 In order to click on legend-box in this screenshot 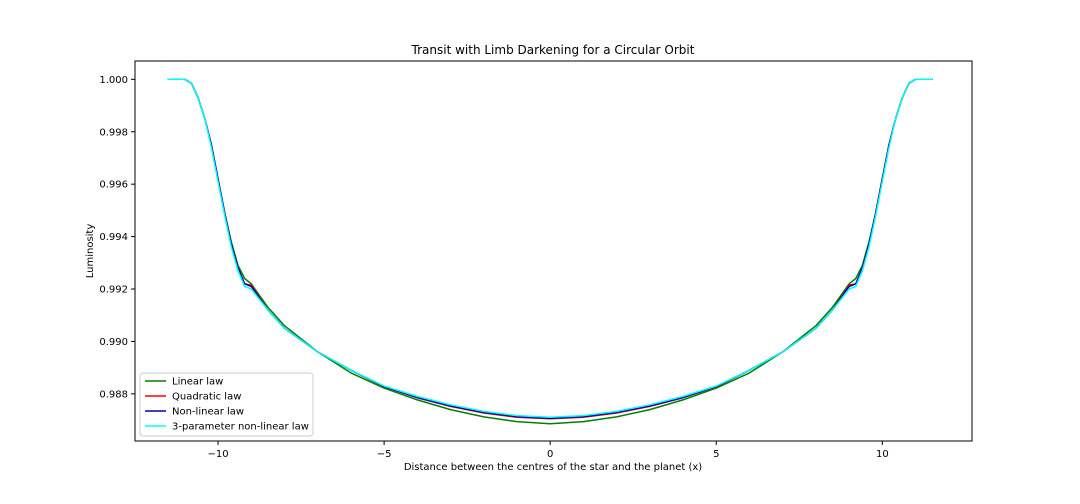, I will do `click(226, 404)`.